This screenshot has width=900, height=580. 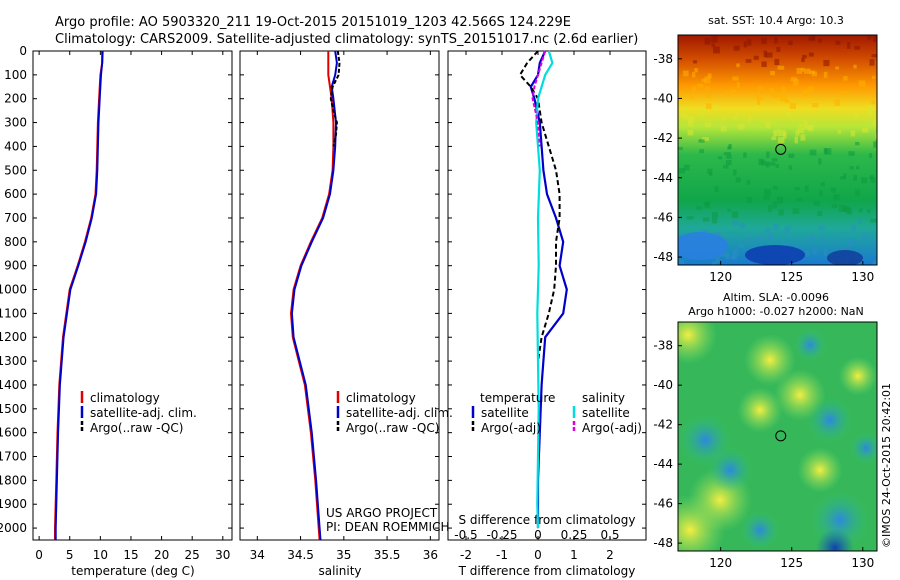 I want to click on depth-tick-label: 400, so click(x=15, y=146).